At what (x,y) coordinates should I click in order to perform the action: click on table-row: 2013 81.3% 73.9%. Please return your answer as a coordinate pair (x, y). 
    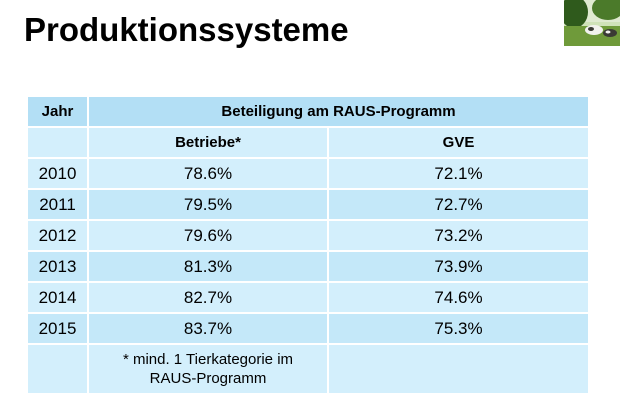
    Looking at the image, I should click on (308, 267).